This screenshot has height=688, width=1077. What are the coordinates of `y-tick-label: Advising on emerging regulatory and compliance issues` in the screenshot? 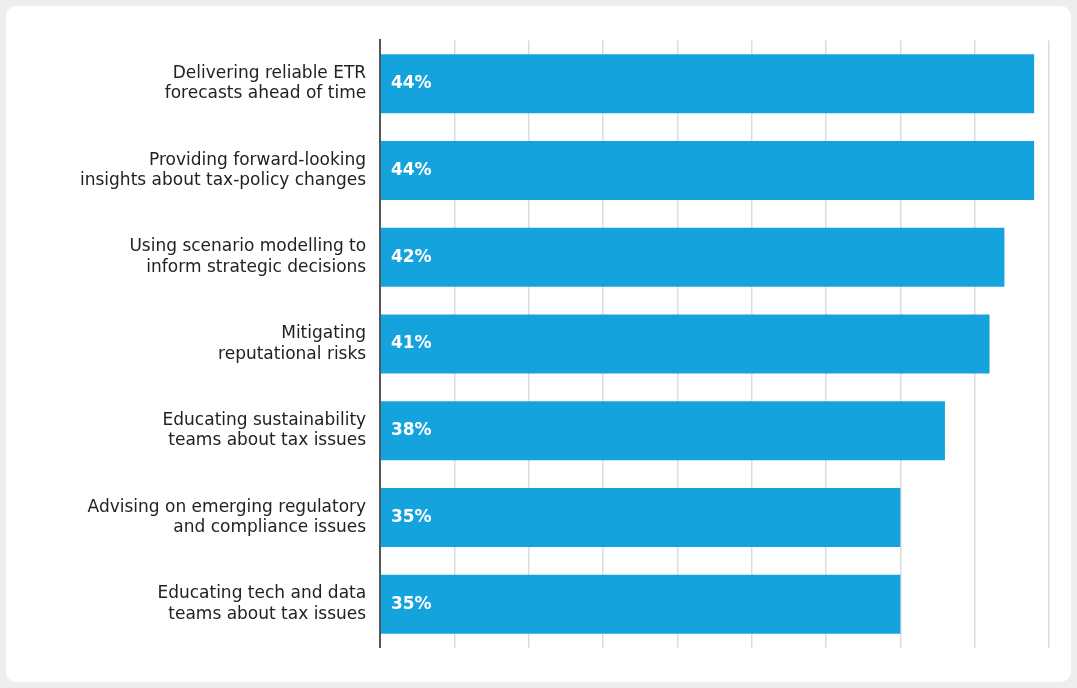 It's located at (227, 516).